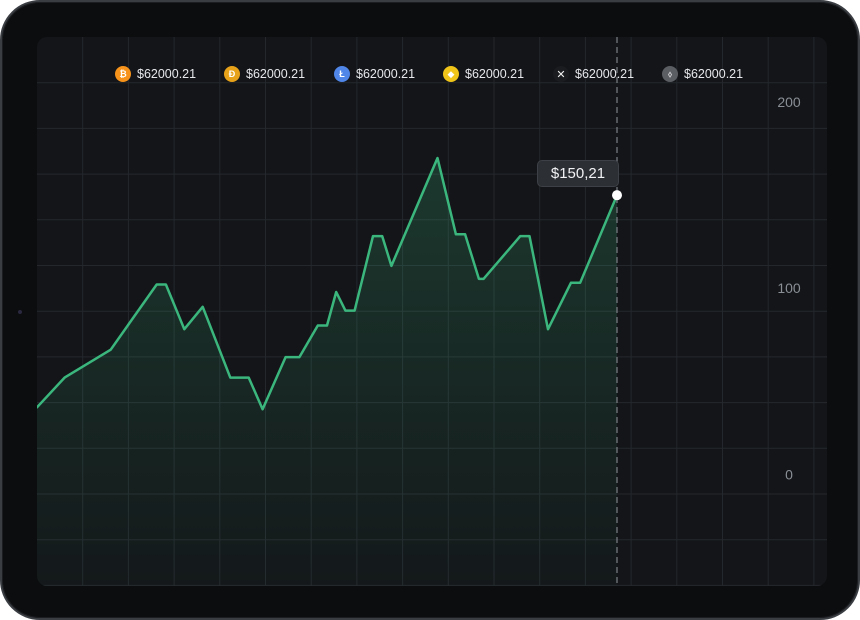 The height and width of the screenshot is (620, 860). I want to click on legend-item-ethereum-classic: ⬨ $62000.21, so click(702, 74).